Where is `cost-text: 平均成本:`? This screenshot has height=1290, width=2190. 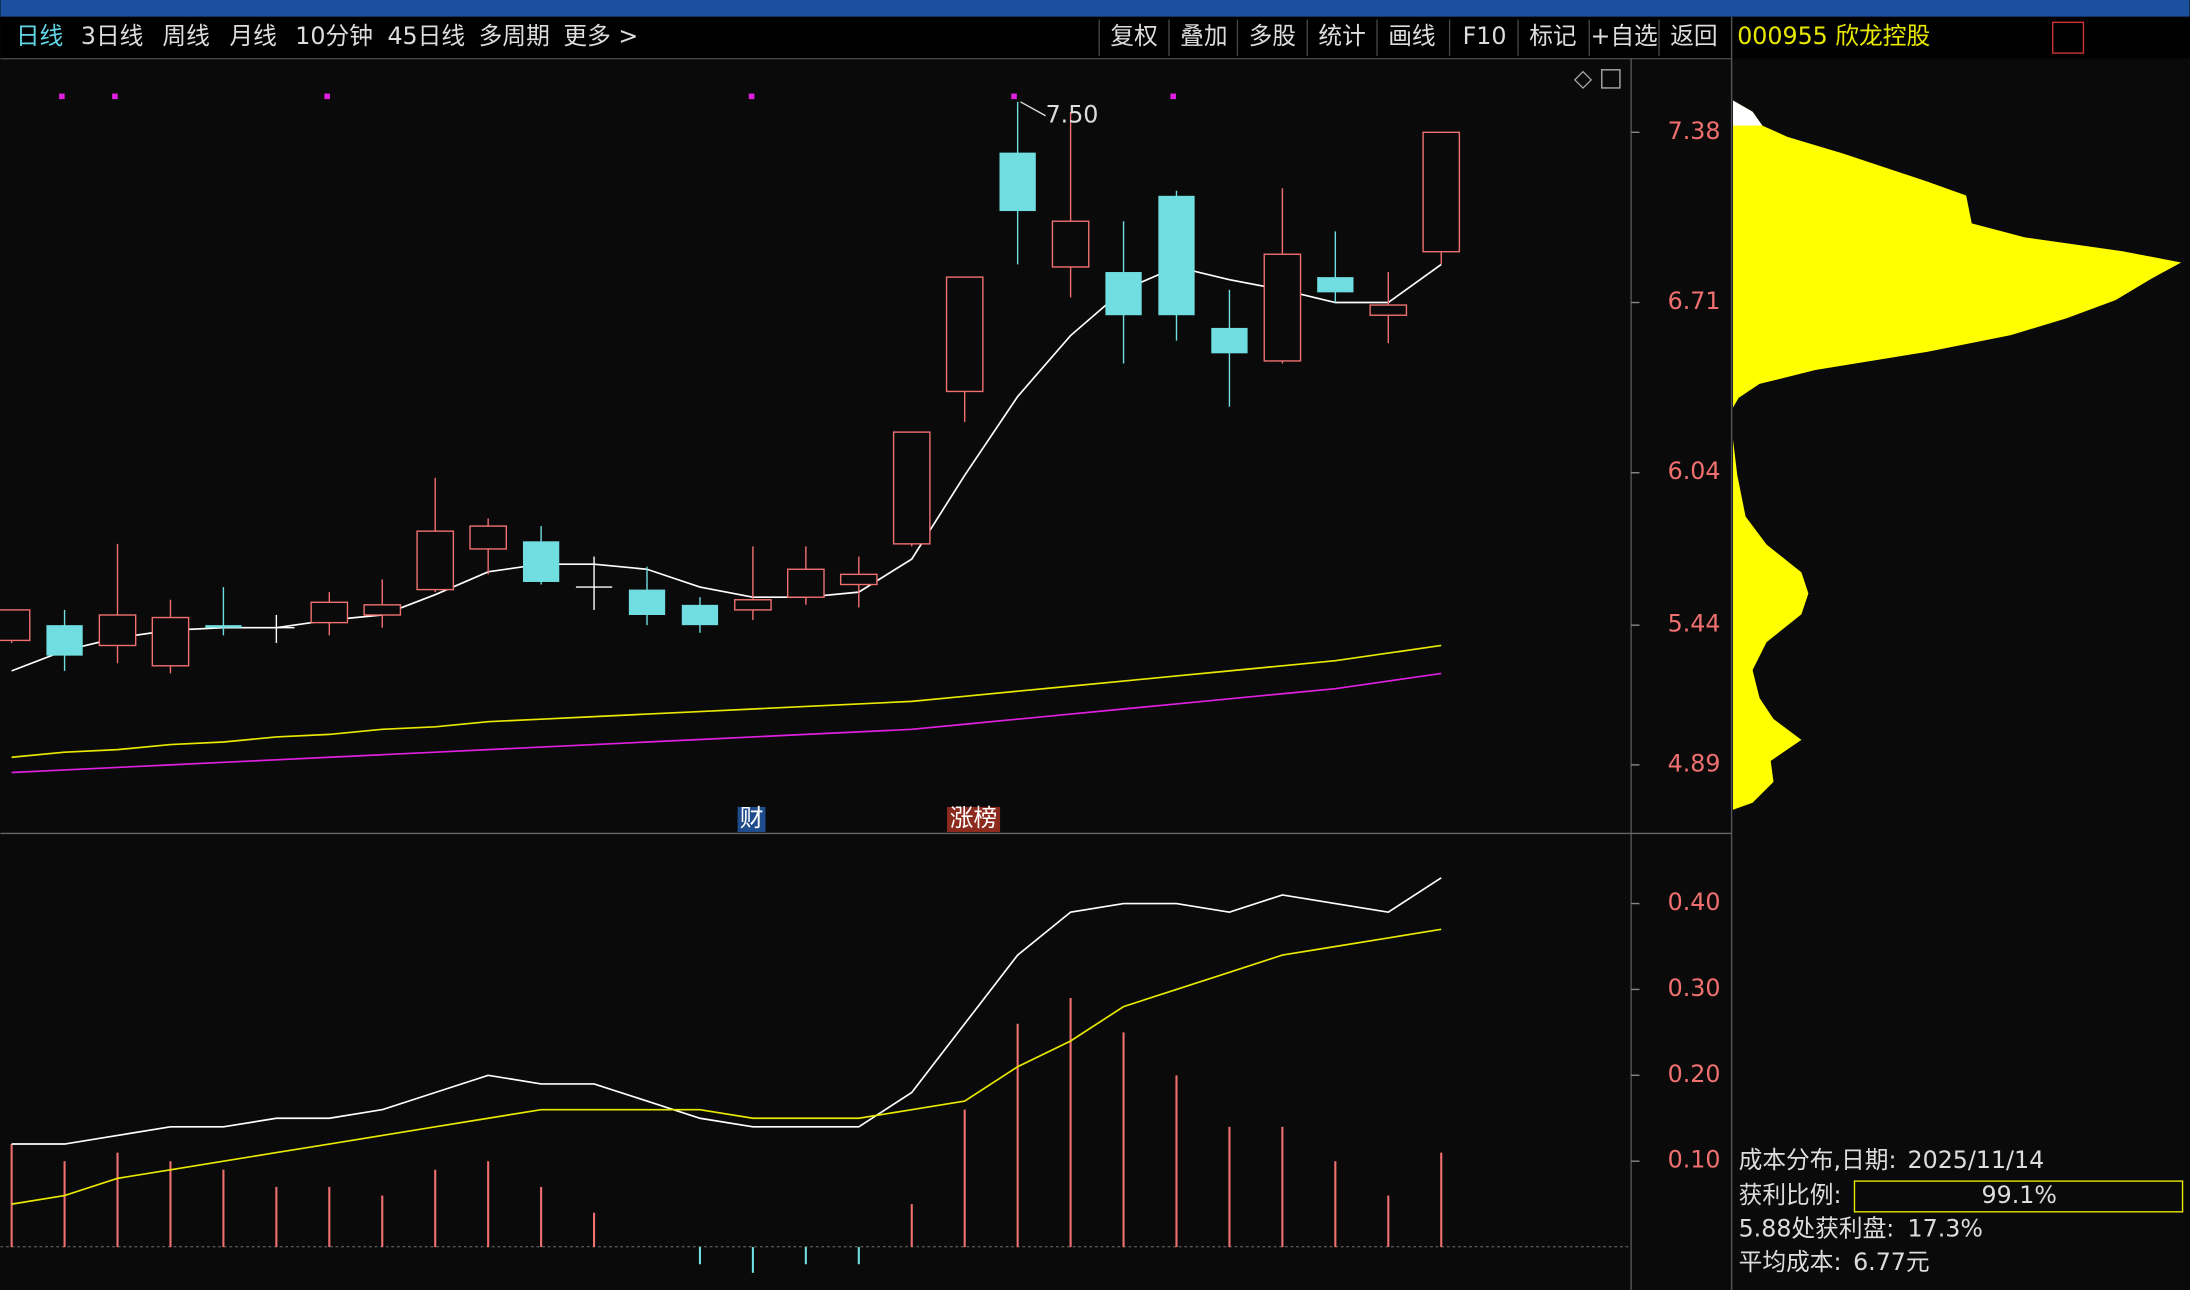 cost-text: 平均成本: is located at coordinates (1790, 1262).